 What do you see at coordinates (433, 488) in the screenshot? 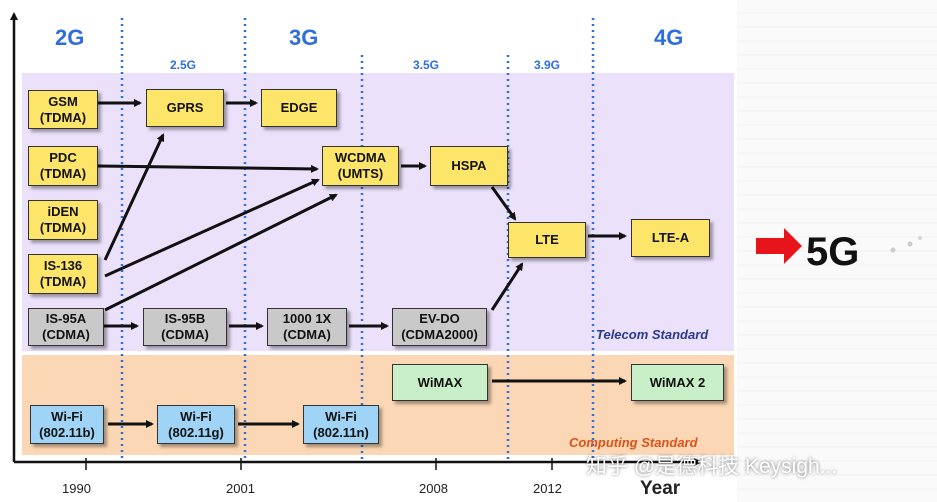
I see `tick-label-2008: 2008` at bounding box center [433, 488].